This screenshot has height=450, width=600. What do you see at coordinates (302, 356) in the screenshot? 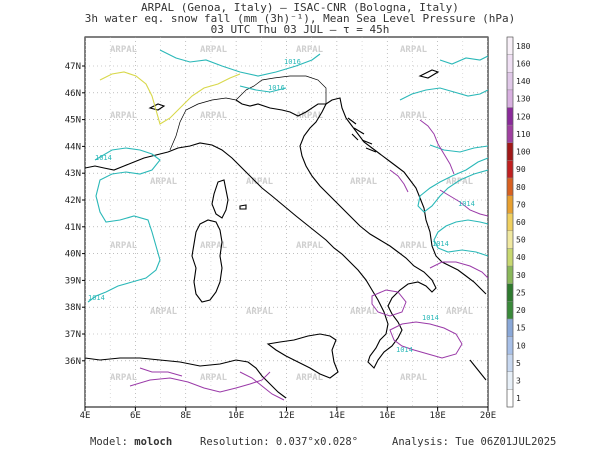
I see `coast-sicily` at bounding box center [302, 356].